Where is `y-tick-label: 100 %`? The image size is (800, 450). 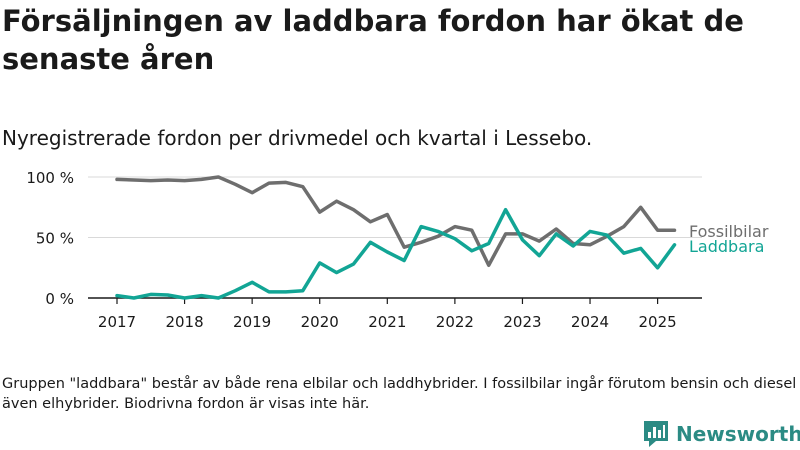
y-tick-label: 100 % is located at coordinates (50, 178).